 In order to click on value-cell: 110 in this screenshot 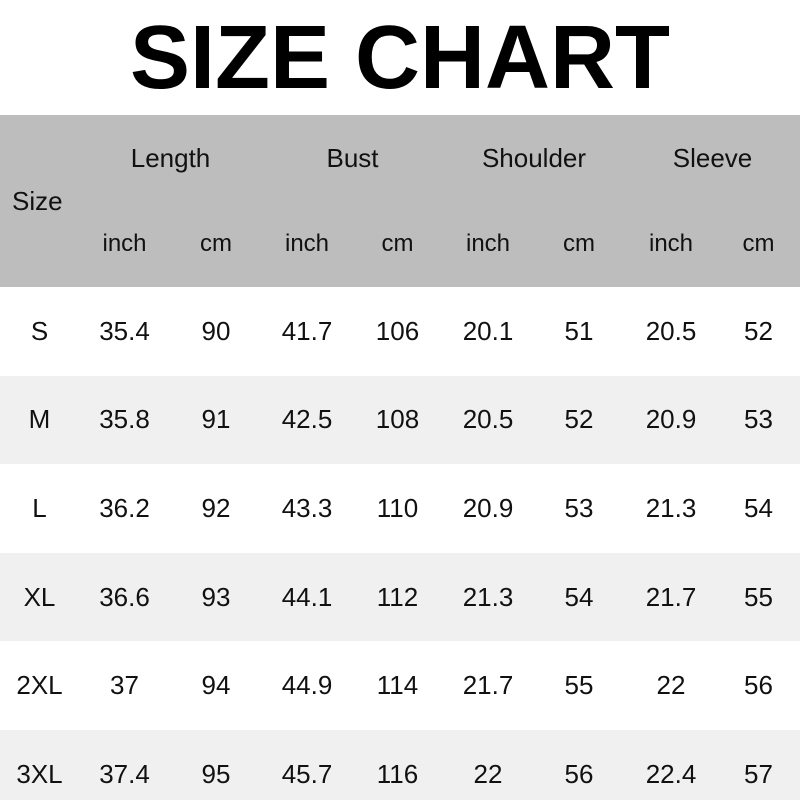, I will do `click(397, 507)`.